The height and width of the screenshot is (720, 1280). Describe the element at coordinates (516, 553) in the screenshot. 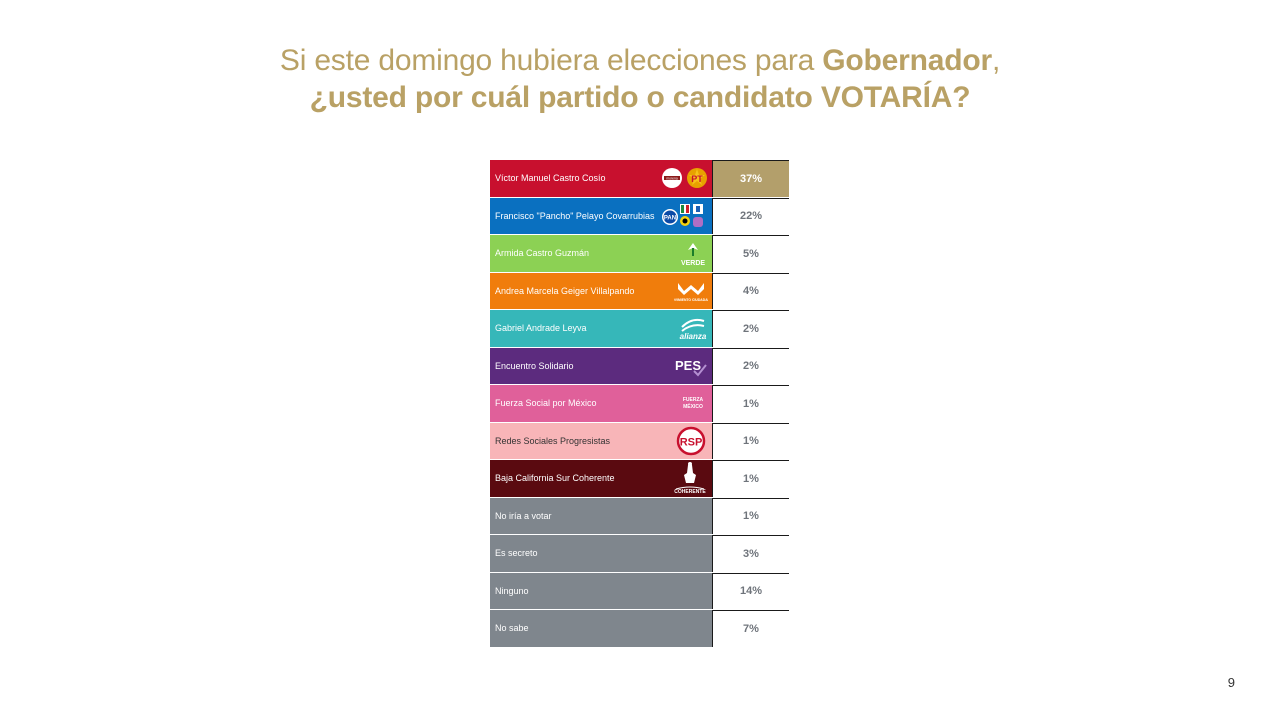

I see `row-label: Es secreto` at that location.